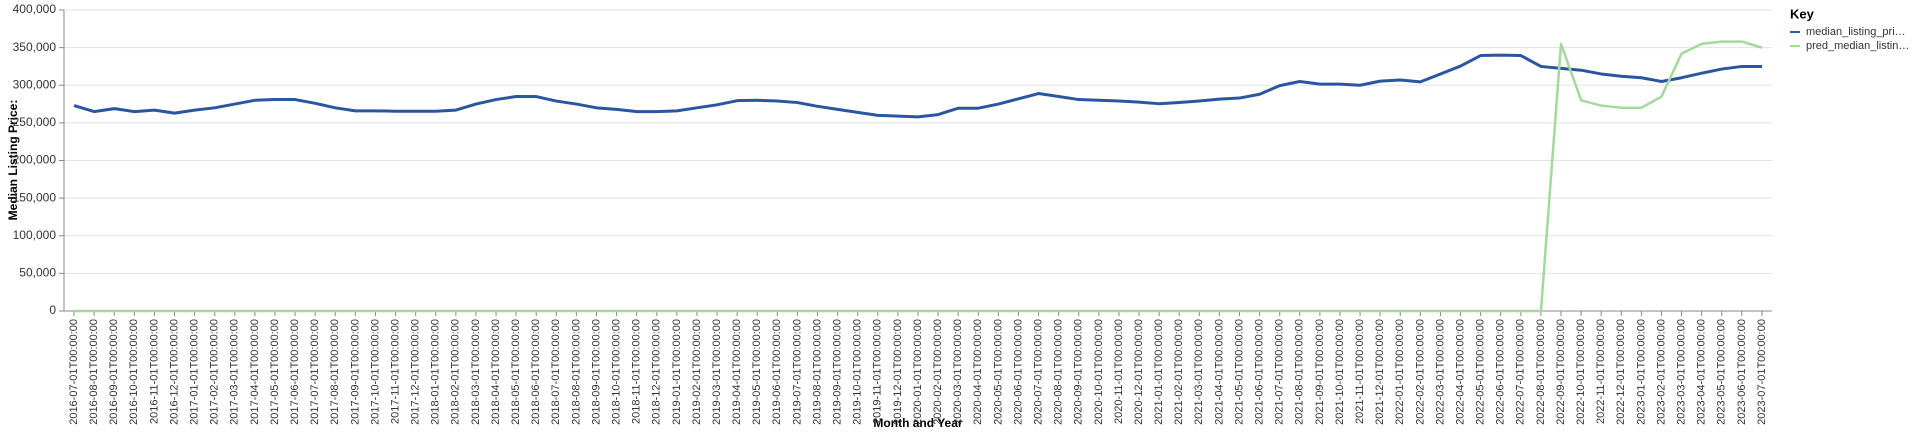 This screenshot has height=434, width=1920. Describe the element at coordinates (1681, 372) in the screenshot. I see `x-tick-label: 2023-03-01T00:00:00` at that location.